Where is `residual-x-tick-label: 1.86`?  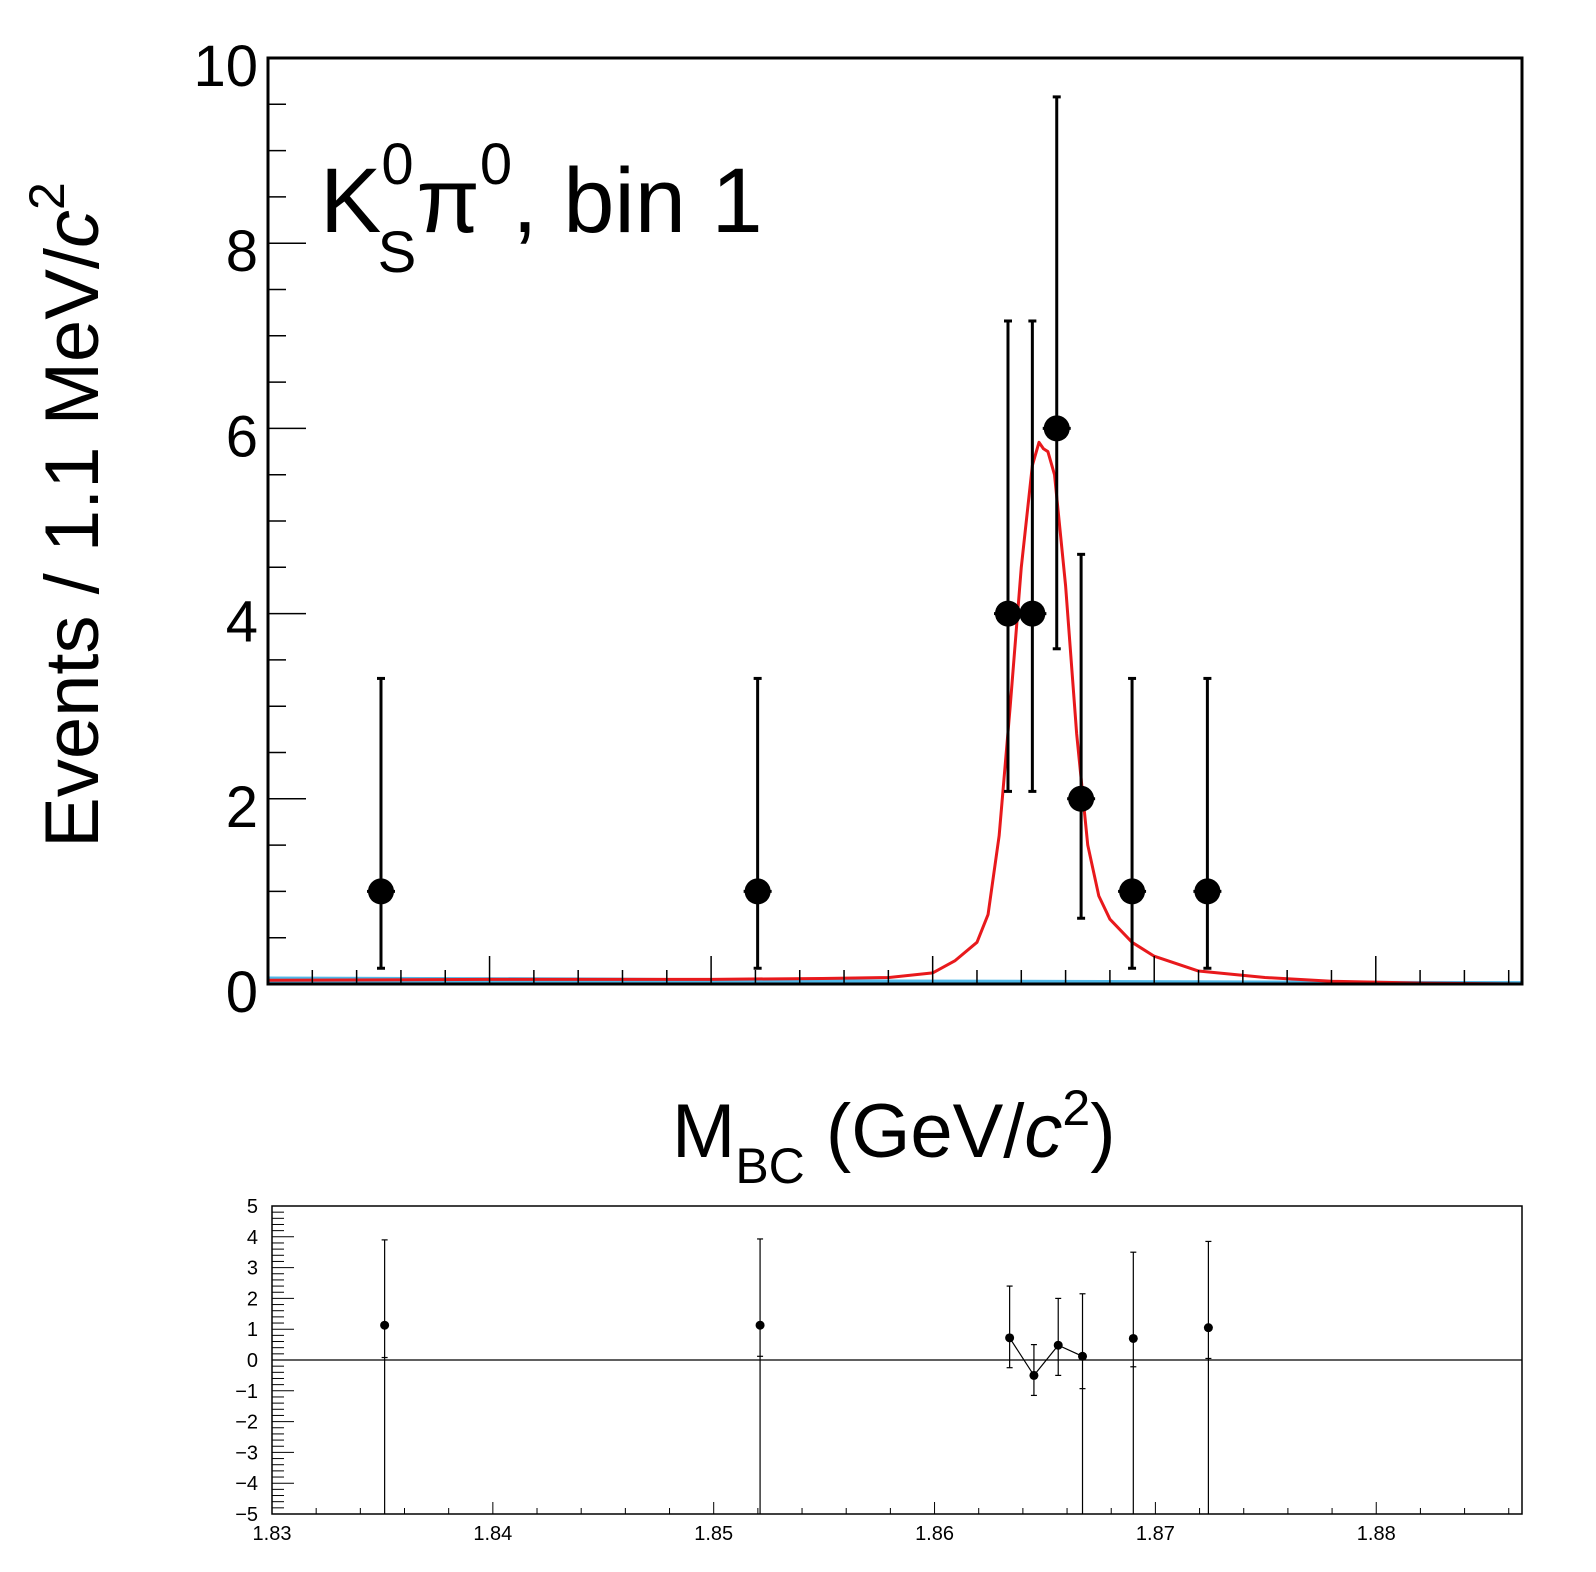 residual-x-tick-label: 1.86 is located at coordinates (934, 1534).